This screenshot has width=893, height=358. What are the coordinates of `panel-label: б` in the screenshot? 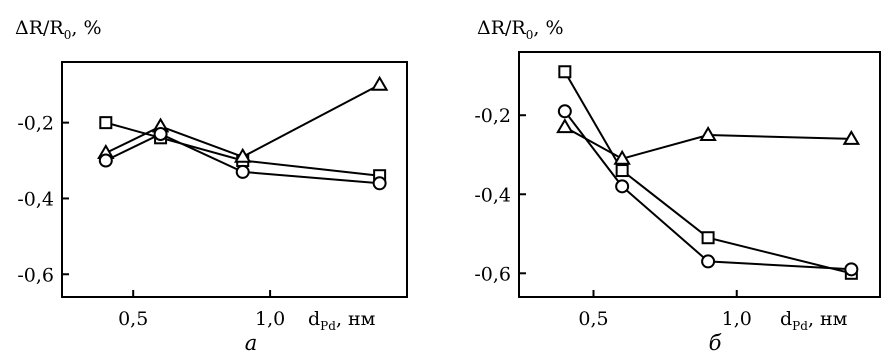 It's located at (715, 343).